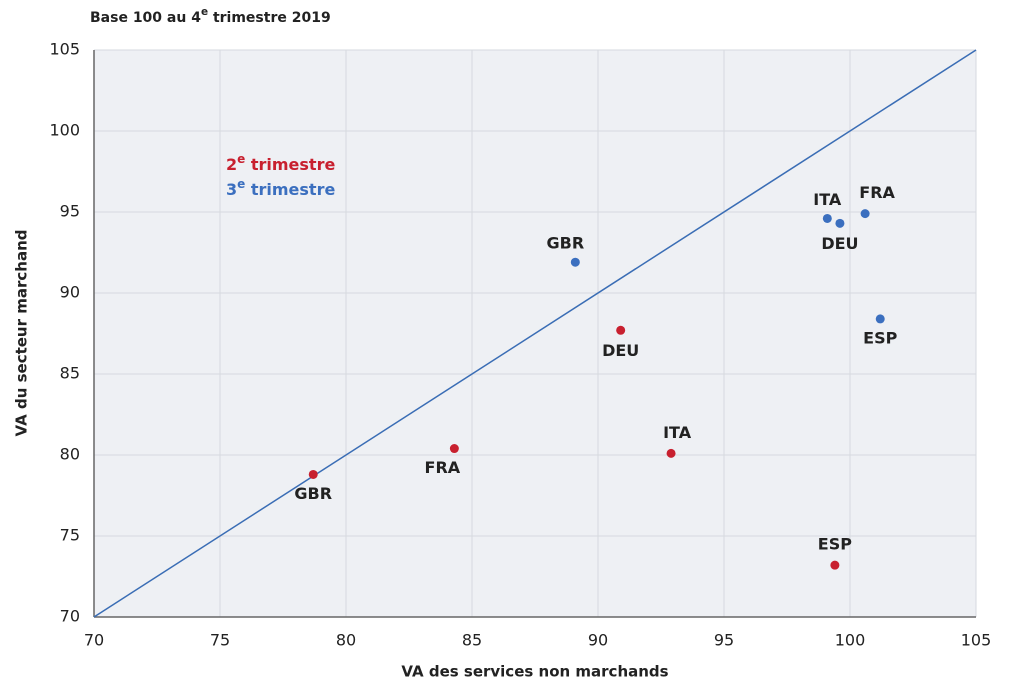 The width and height of the screenshot is (1012, 684). What do you see at coordinates (64, 130) in the screenshot?
I see `y-tick-label: 100` at bounding box center [64, 130].